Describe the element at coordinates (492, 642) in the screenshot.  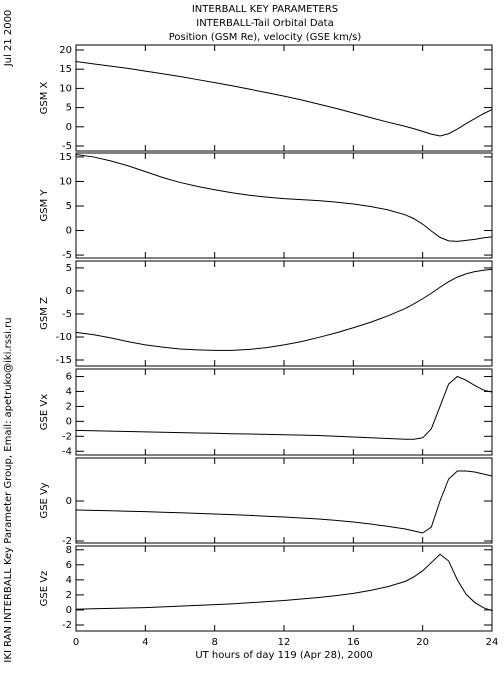
I see `x-tick-label: 24` at that location.